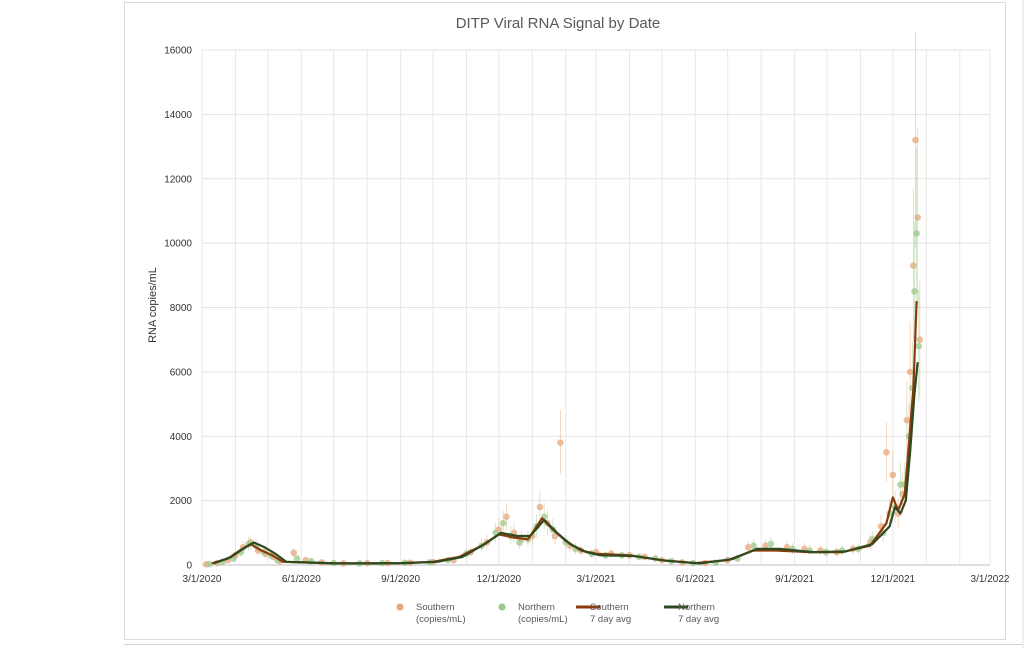  Describe the element at coordinates (202, 579) in the screenshot. I see `x-tick-label: 3/1/2020` at that location.